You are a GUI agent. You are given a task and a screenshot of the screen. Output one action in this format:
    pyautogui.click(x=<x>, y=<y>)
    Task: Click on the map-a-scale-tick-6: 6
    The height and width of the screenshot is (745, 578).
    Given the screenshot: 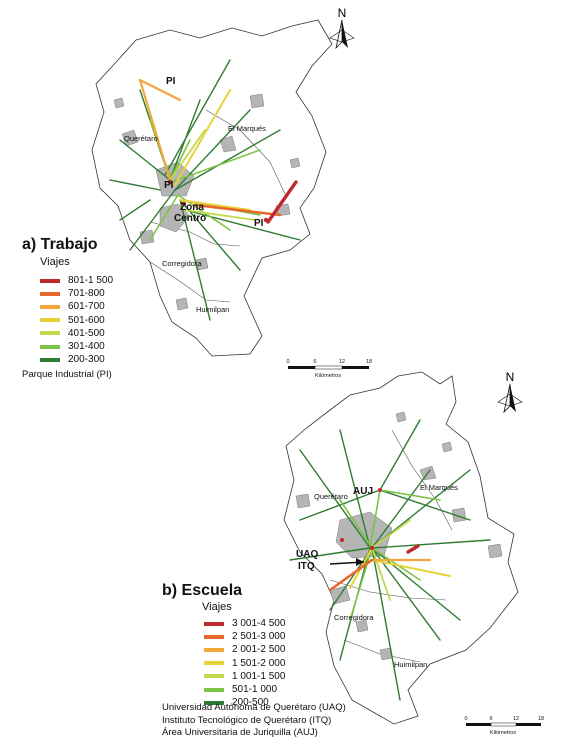 What is the action you would take?
    pyautogui.click(x=314, y=362)
    